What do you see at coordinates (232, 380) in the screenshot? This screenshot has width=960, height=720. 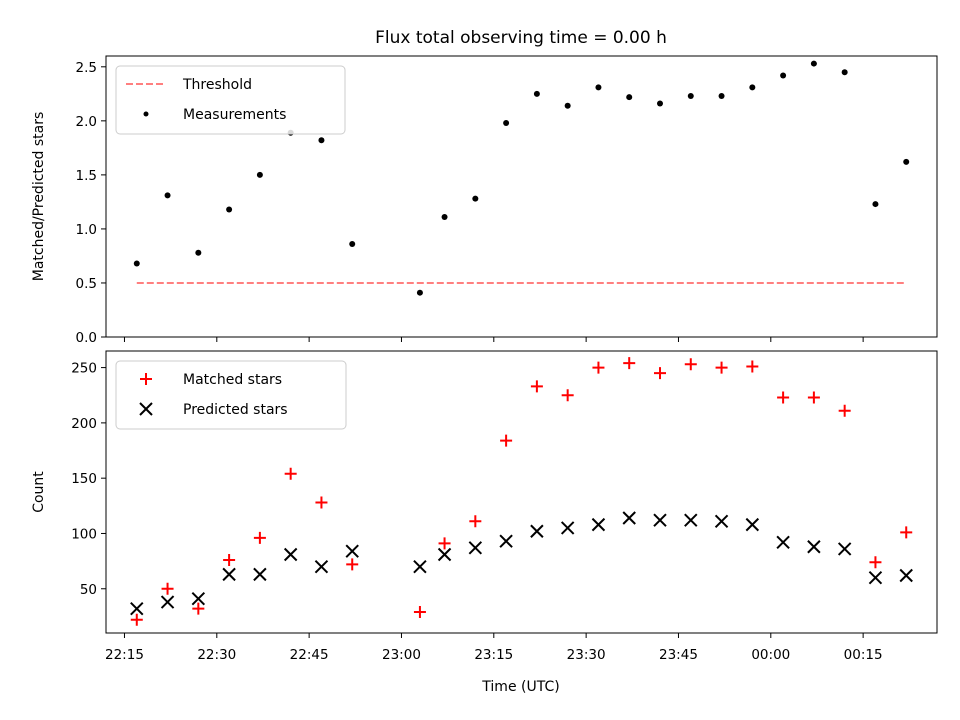 I see `legend-label: Matched stars` at bounding box center [232, 380].